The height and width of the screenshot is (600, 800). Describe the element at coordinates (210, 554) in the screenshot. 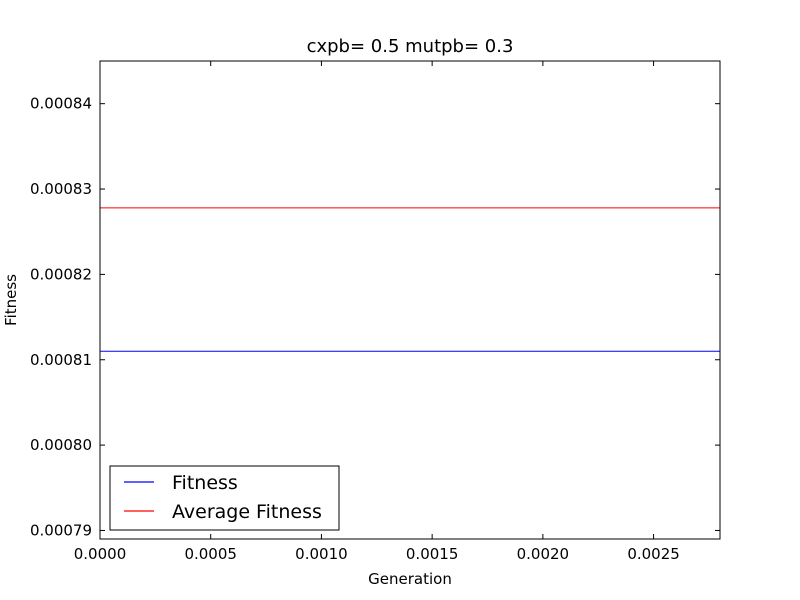

I see `x-tick-label: 0.0005` at that location.